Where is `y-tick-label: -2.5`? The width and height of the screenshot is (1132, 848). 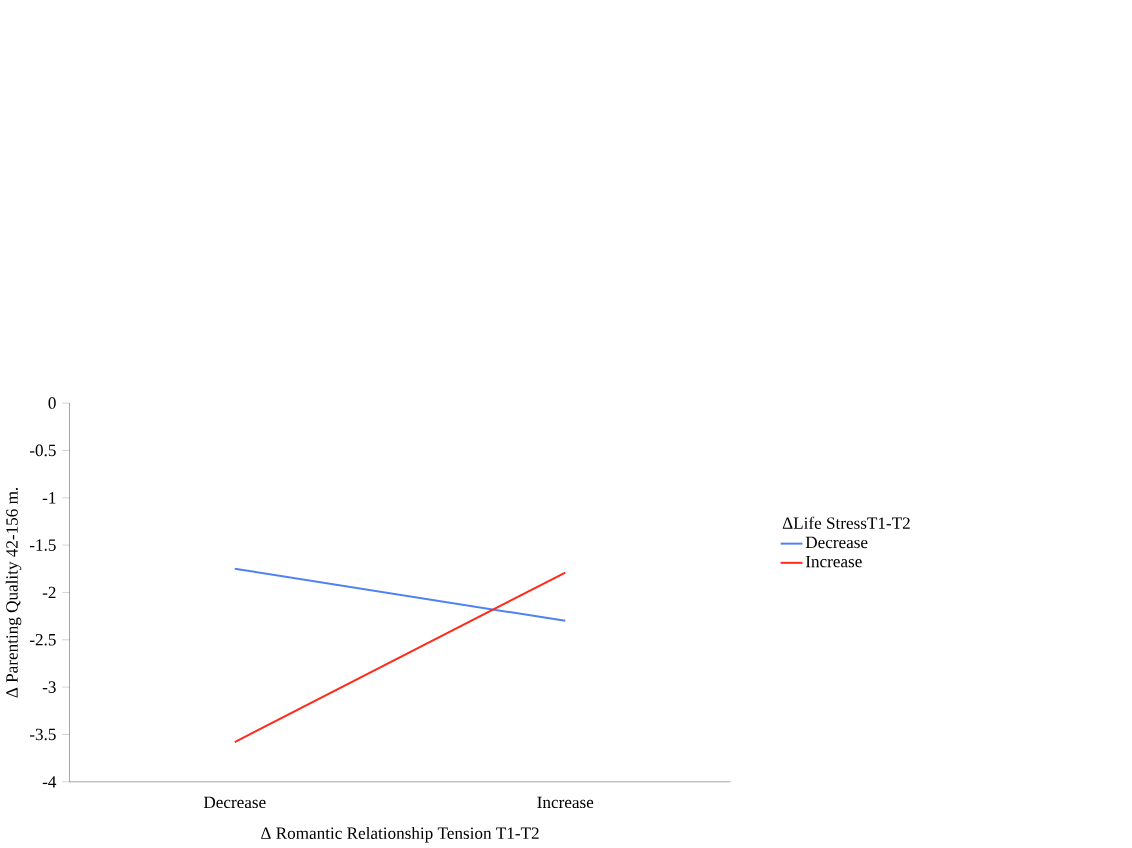 y-tick-label: -2.5 is located at coordinates (42, 639).